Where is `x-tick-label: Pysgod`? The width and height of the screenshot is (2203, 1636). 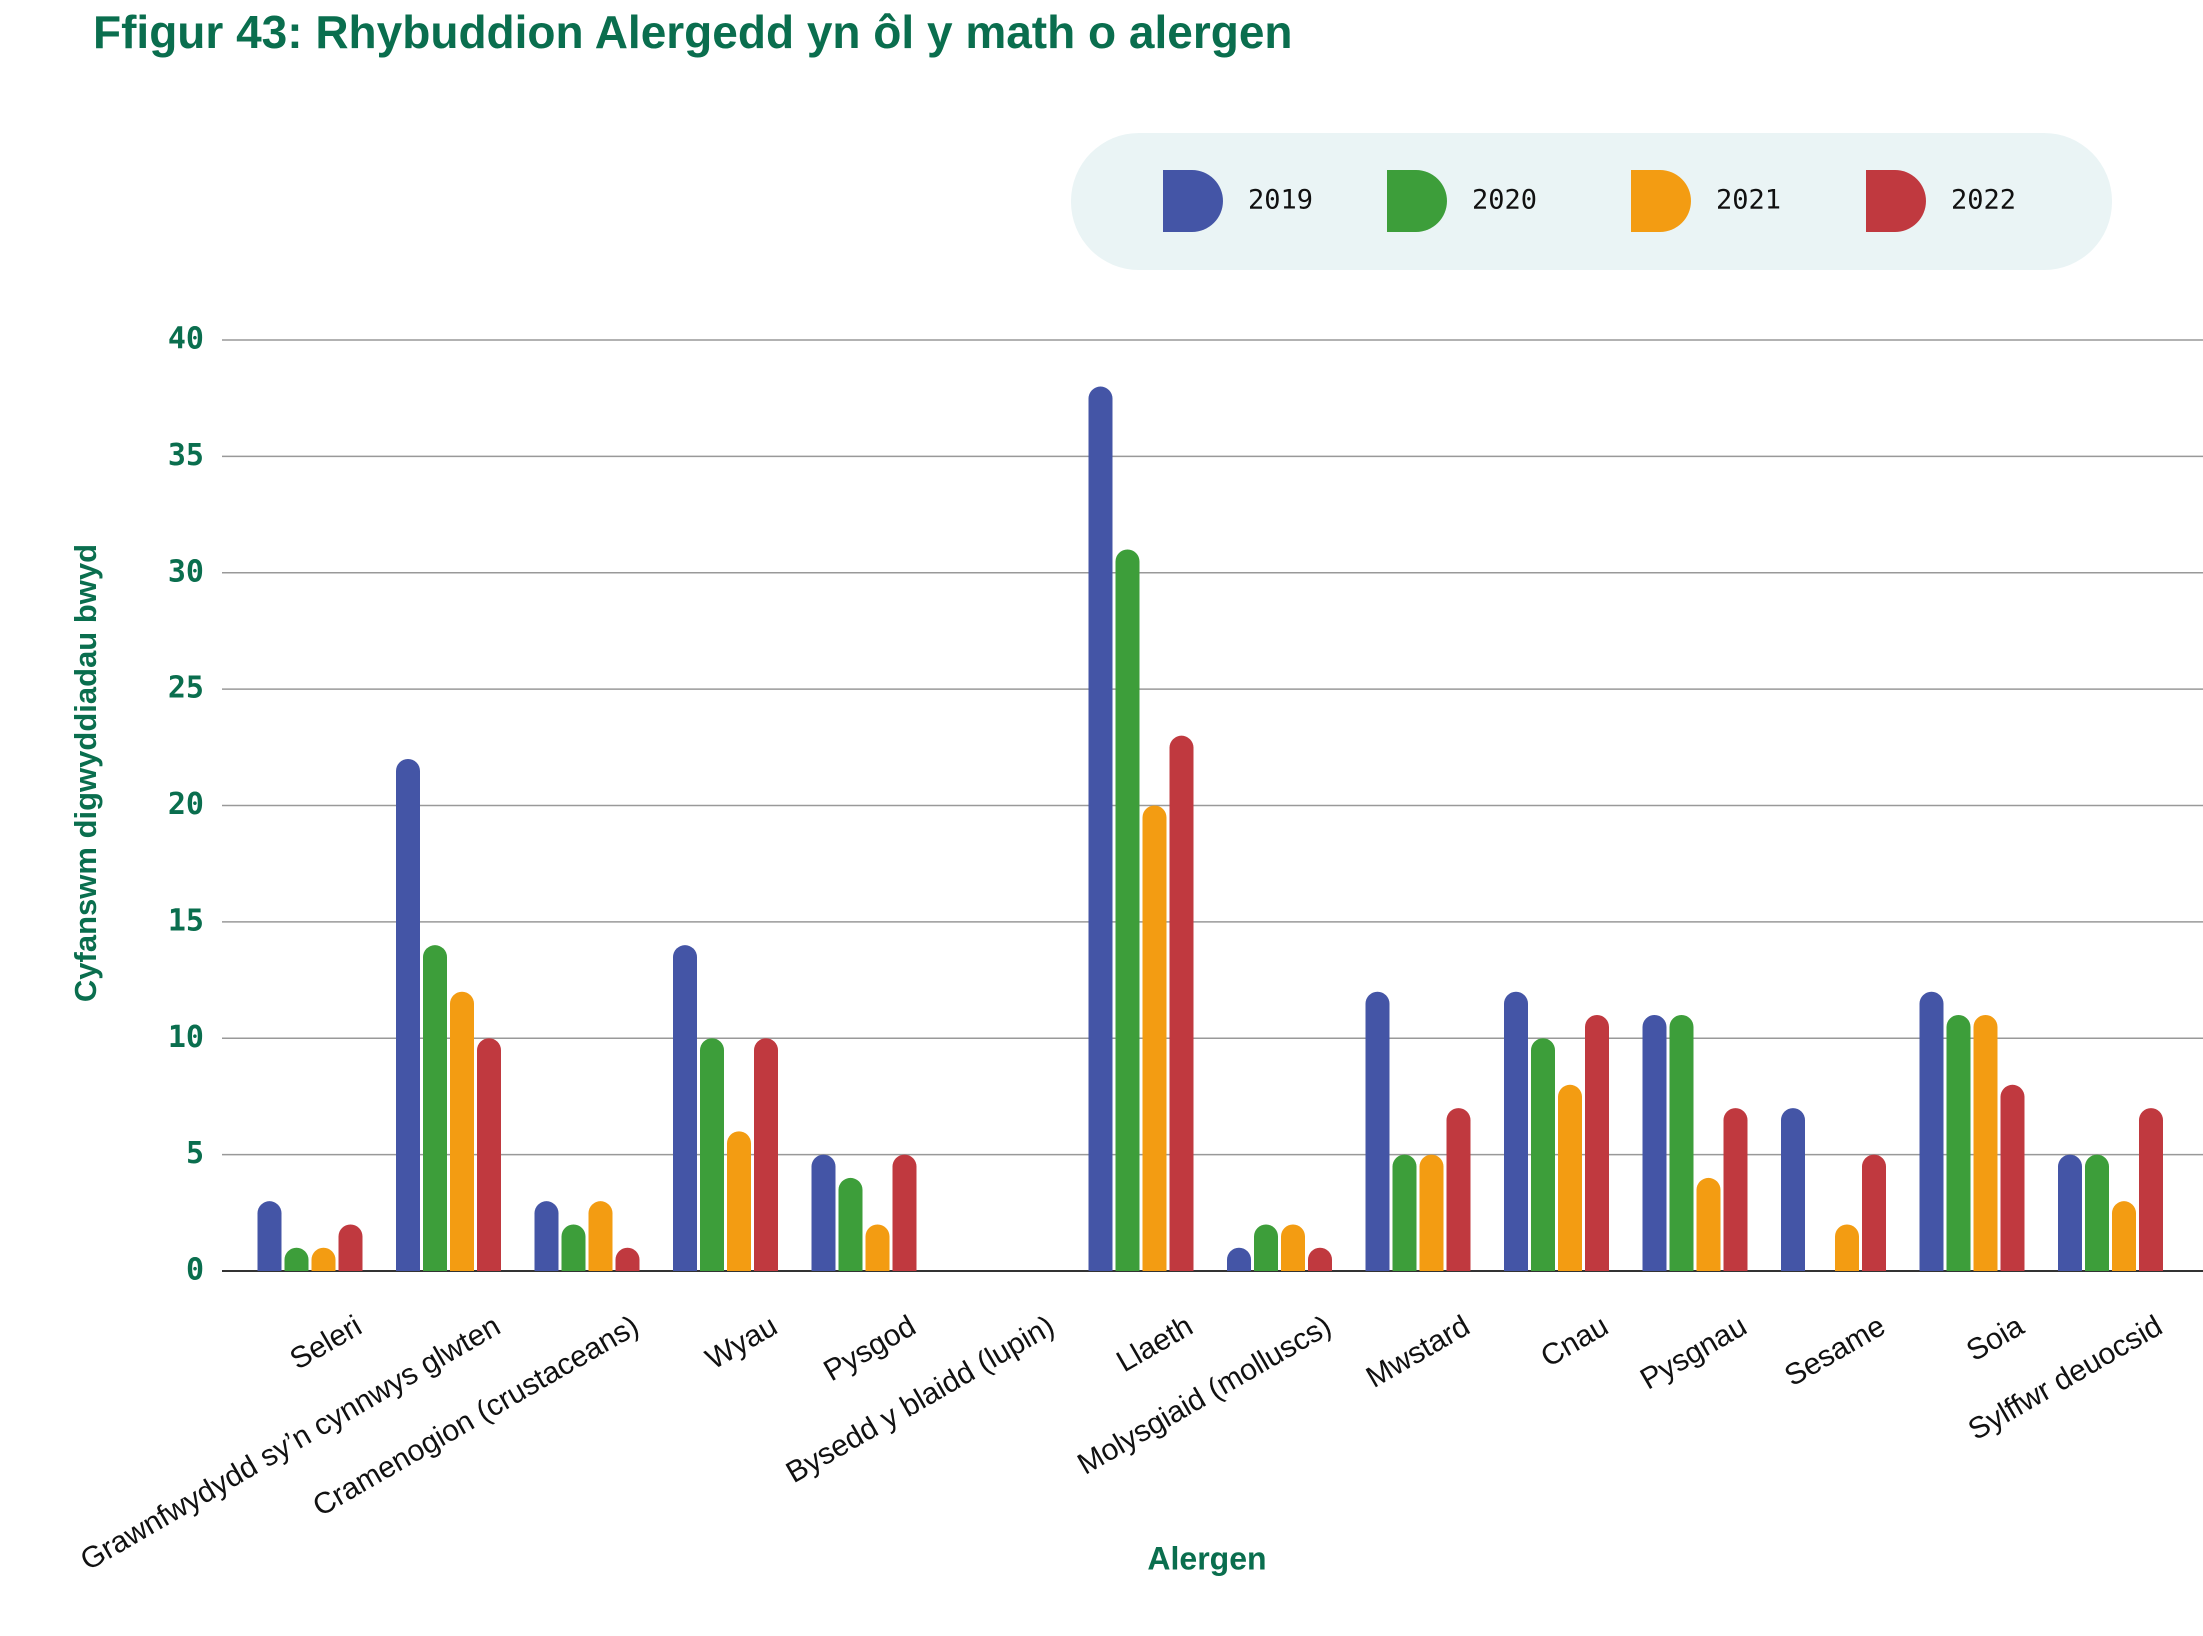 x-tick-label: Pysgod is located at coordinates (869, 1348).